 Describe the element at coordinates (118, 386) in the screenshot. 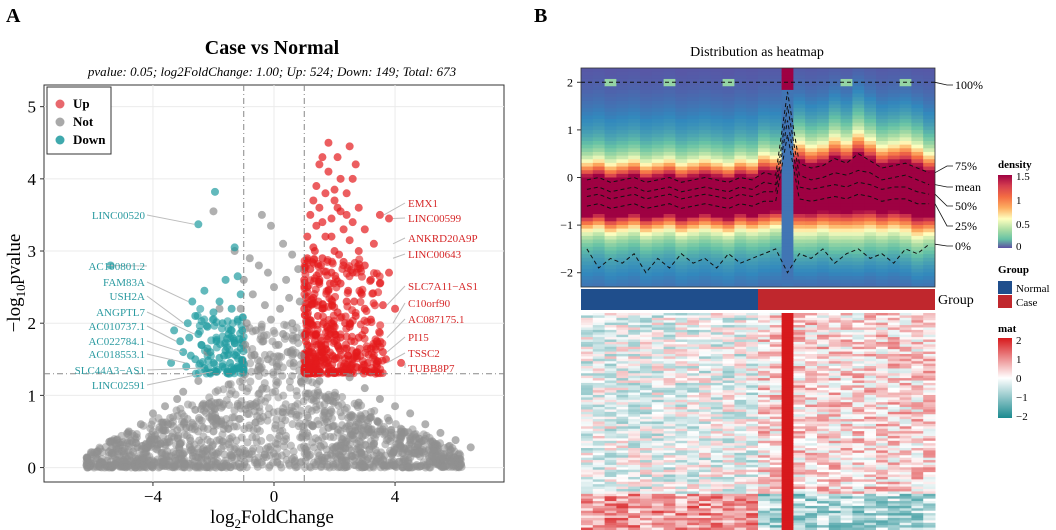

I see `gene-label: LINC02591` at that location.